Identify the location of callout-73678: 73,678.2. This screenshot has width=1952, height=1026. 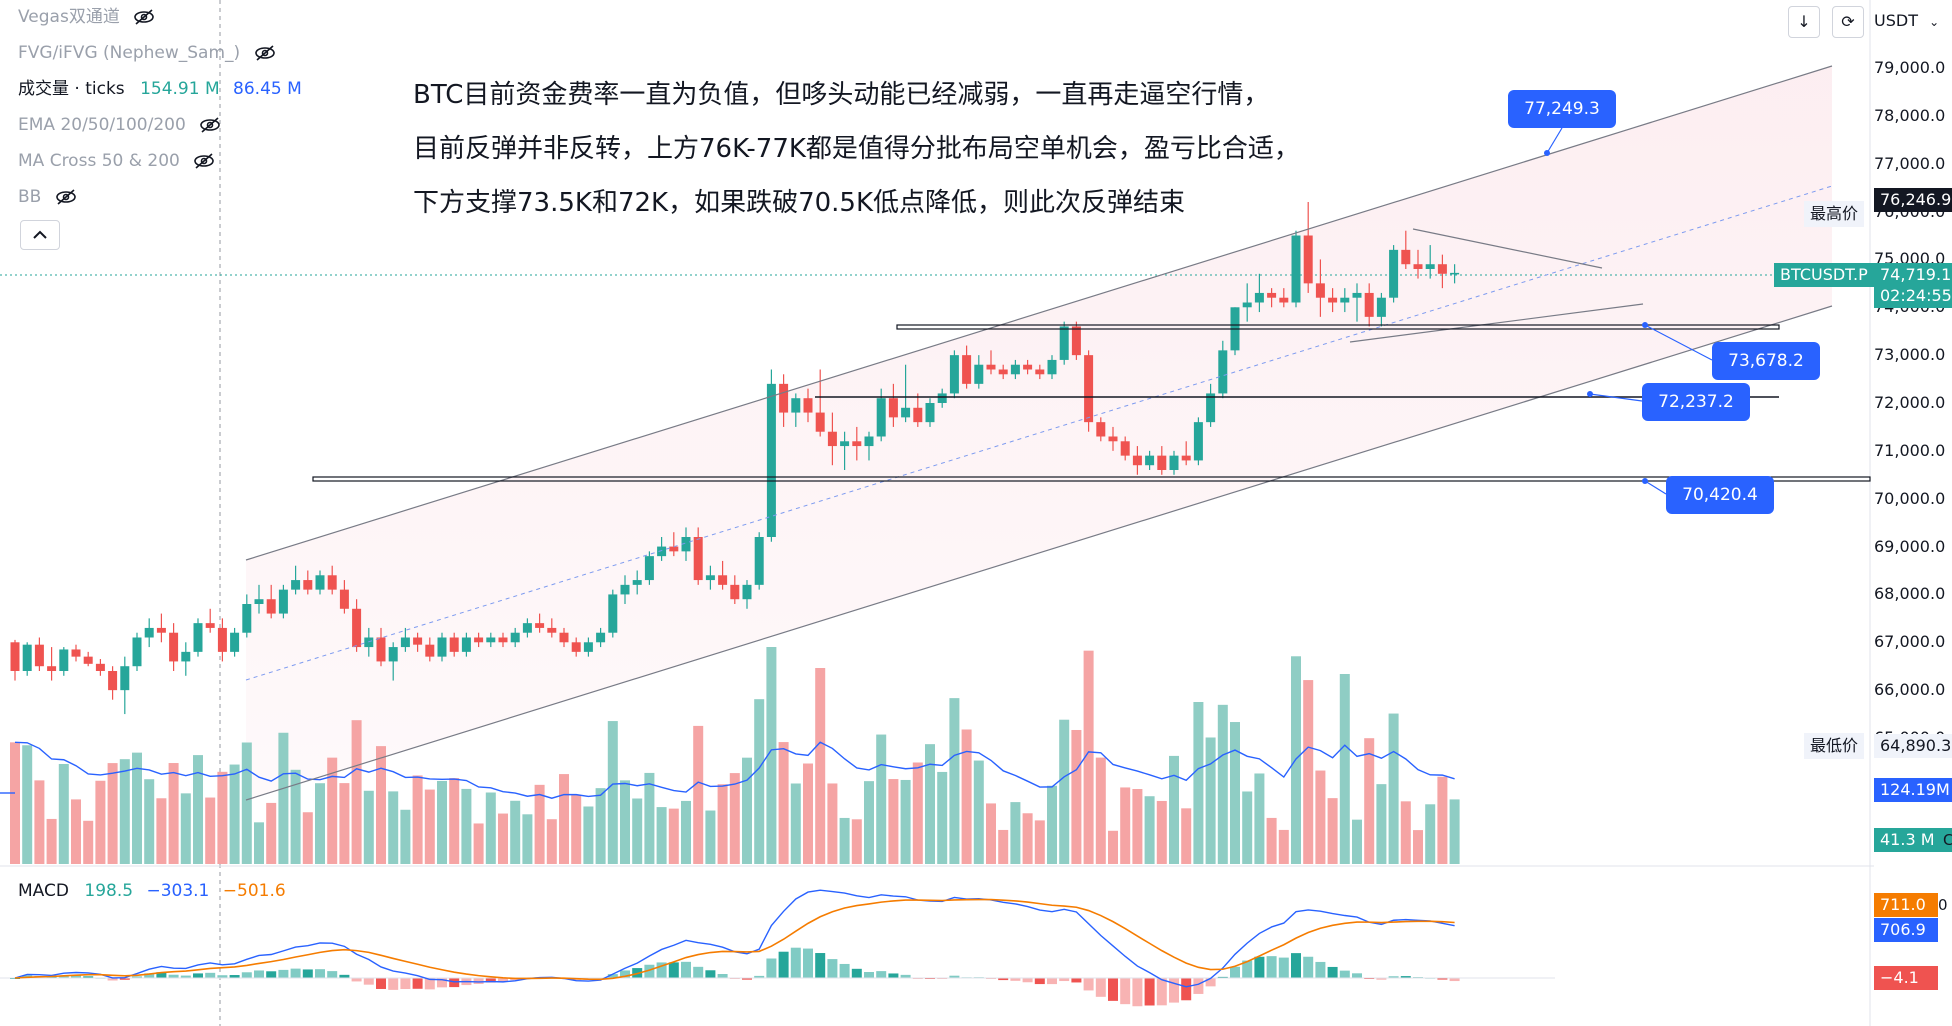
(1766, 361).